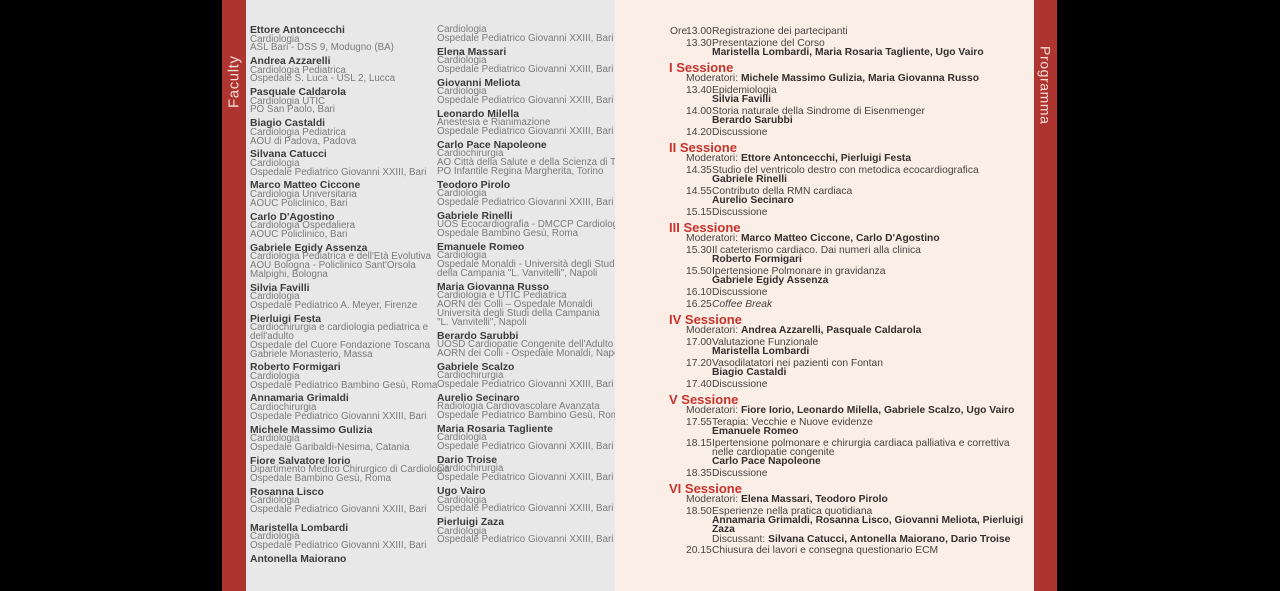 This screenshot has height=591, width=1280. I want to click on faculty-name: Michele Massimo Gulizia, so click(311, 430).